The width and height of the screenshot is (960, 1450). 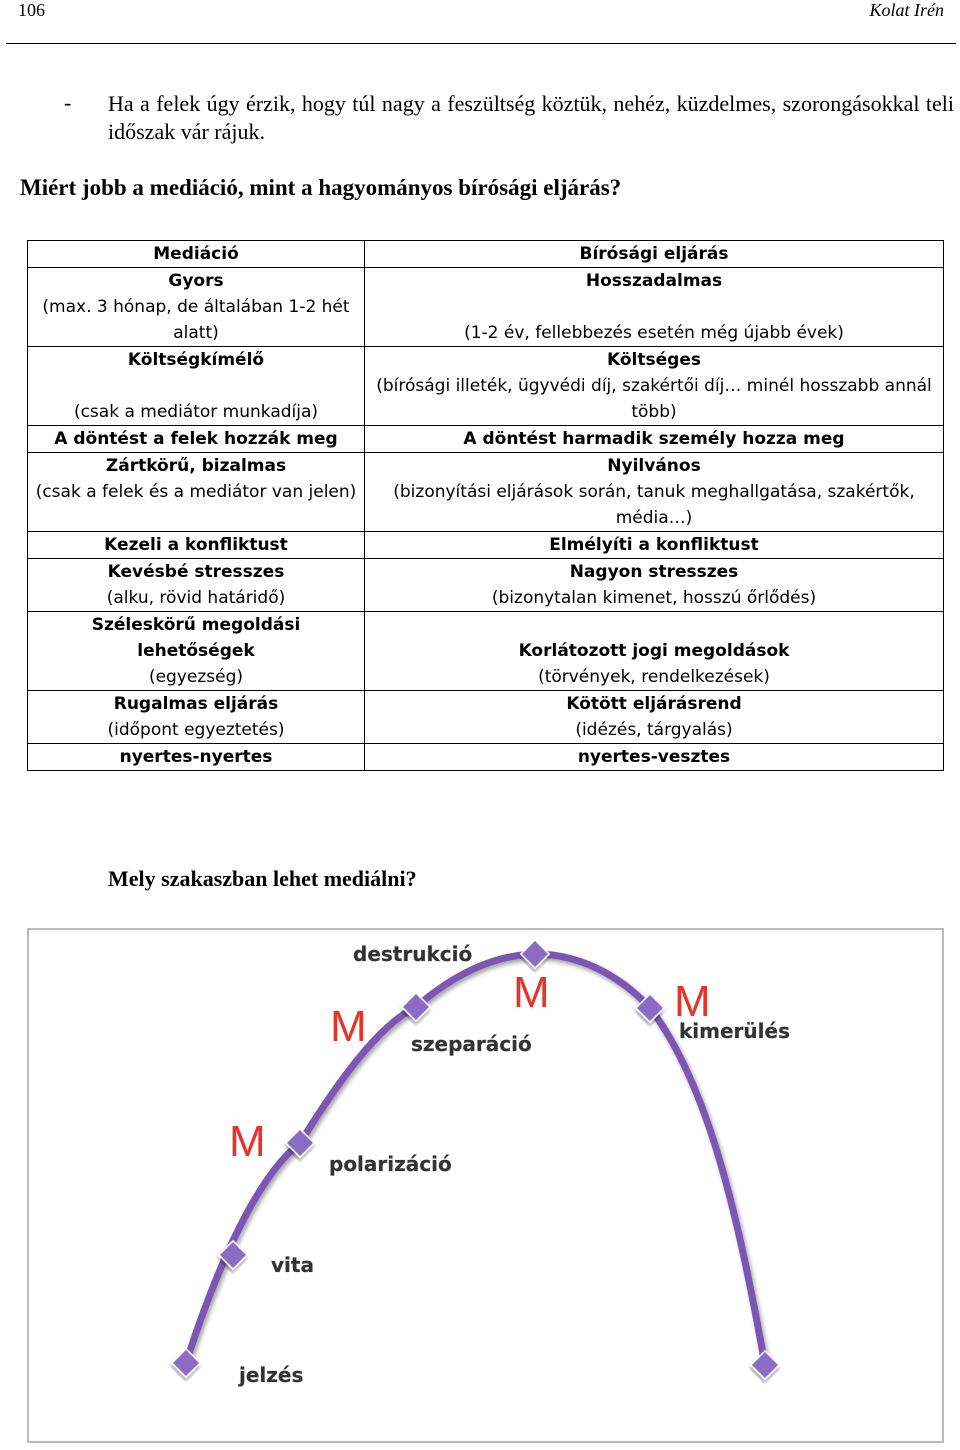 I want to click on mediation-cell: A döntést a felek hozzák meg, so click(x=196, y=439).